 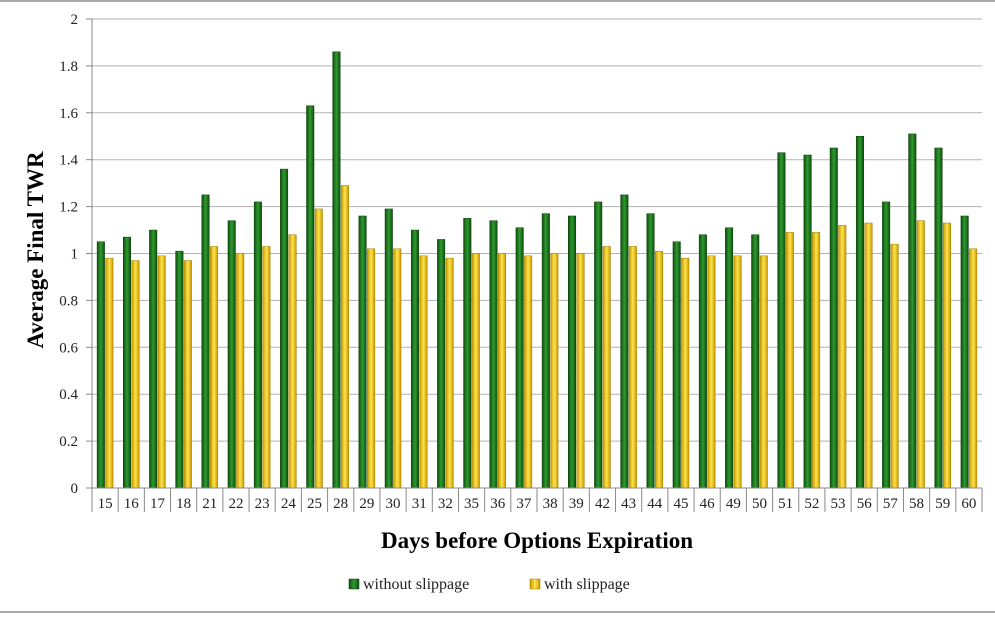 What do you see at coordinates (68, 348) in the screenshot?
I see `y-tick-label: 0.6` at bounding box center [68, 348].